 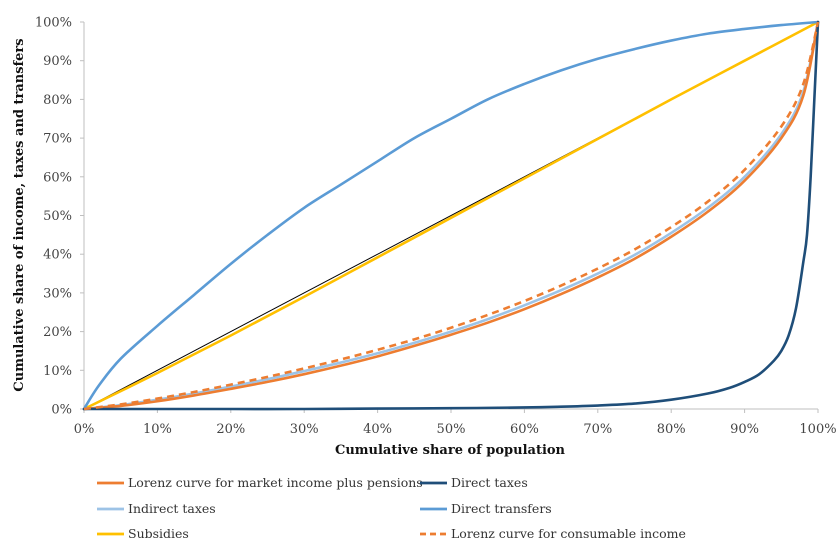 What do you see at coordinates (57, 255) in the screenshot?
I see `y-tick-label: 40%` at bounding box center [57, 255].